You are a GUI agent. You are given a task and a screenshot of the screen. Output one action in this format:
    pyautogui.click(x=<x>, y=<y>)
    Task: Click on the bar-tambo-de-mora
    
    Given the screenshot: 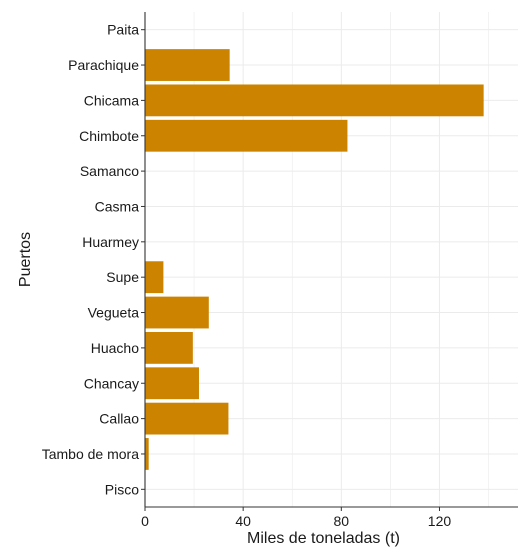 What is the action you would take?
    pyautogui.click(x=147, y=454)
    